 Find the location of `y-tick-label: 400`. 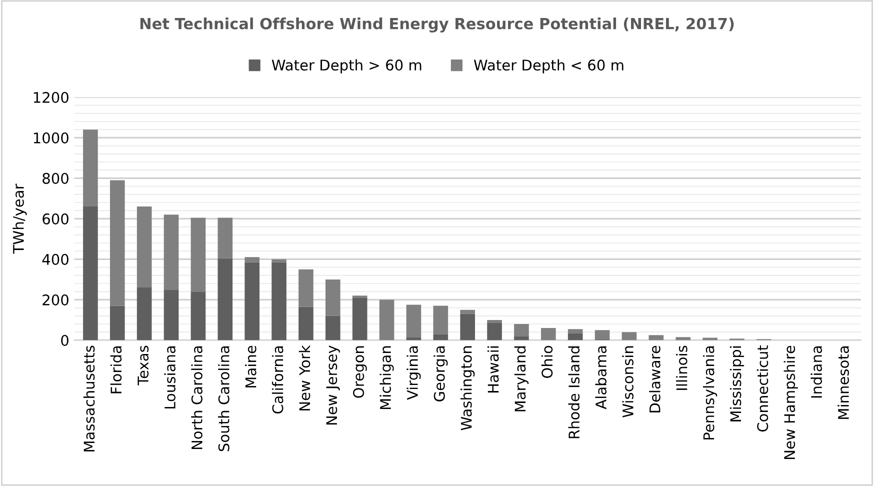

y-tick-label: 400 is located at coordinates (55, 259).